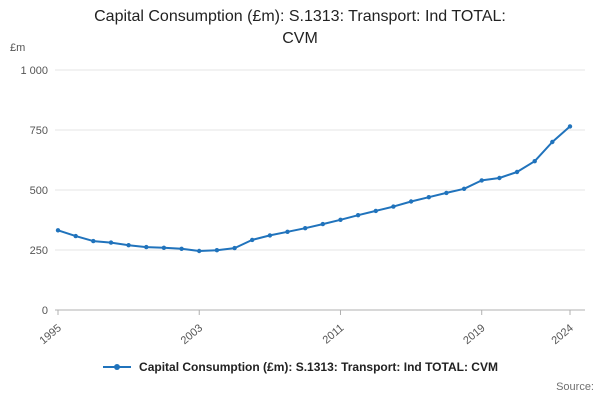 The height and width of the screenshot is (400, 600). I want to click on x-tick-label: 1995, so click(50, 334).